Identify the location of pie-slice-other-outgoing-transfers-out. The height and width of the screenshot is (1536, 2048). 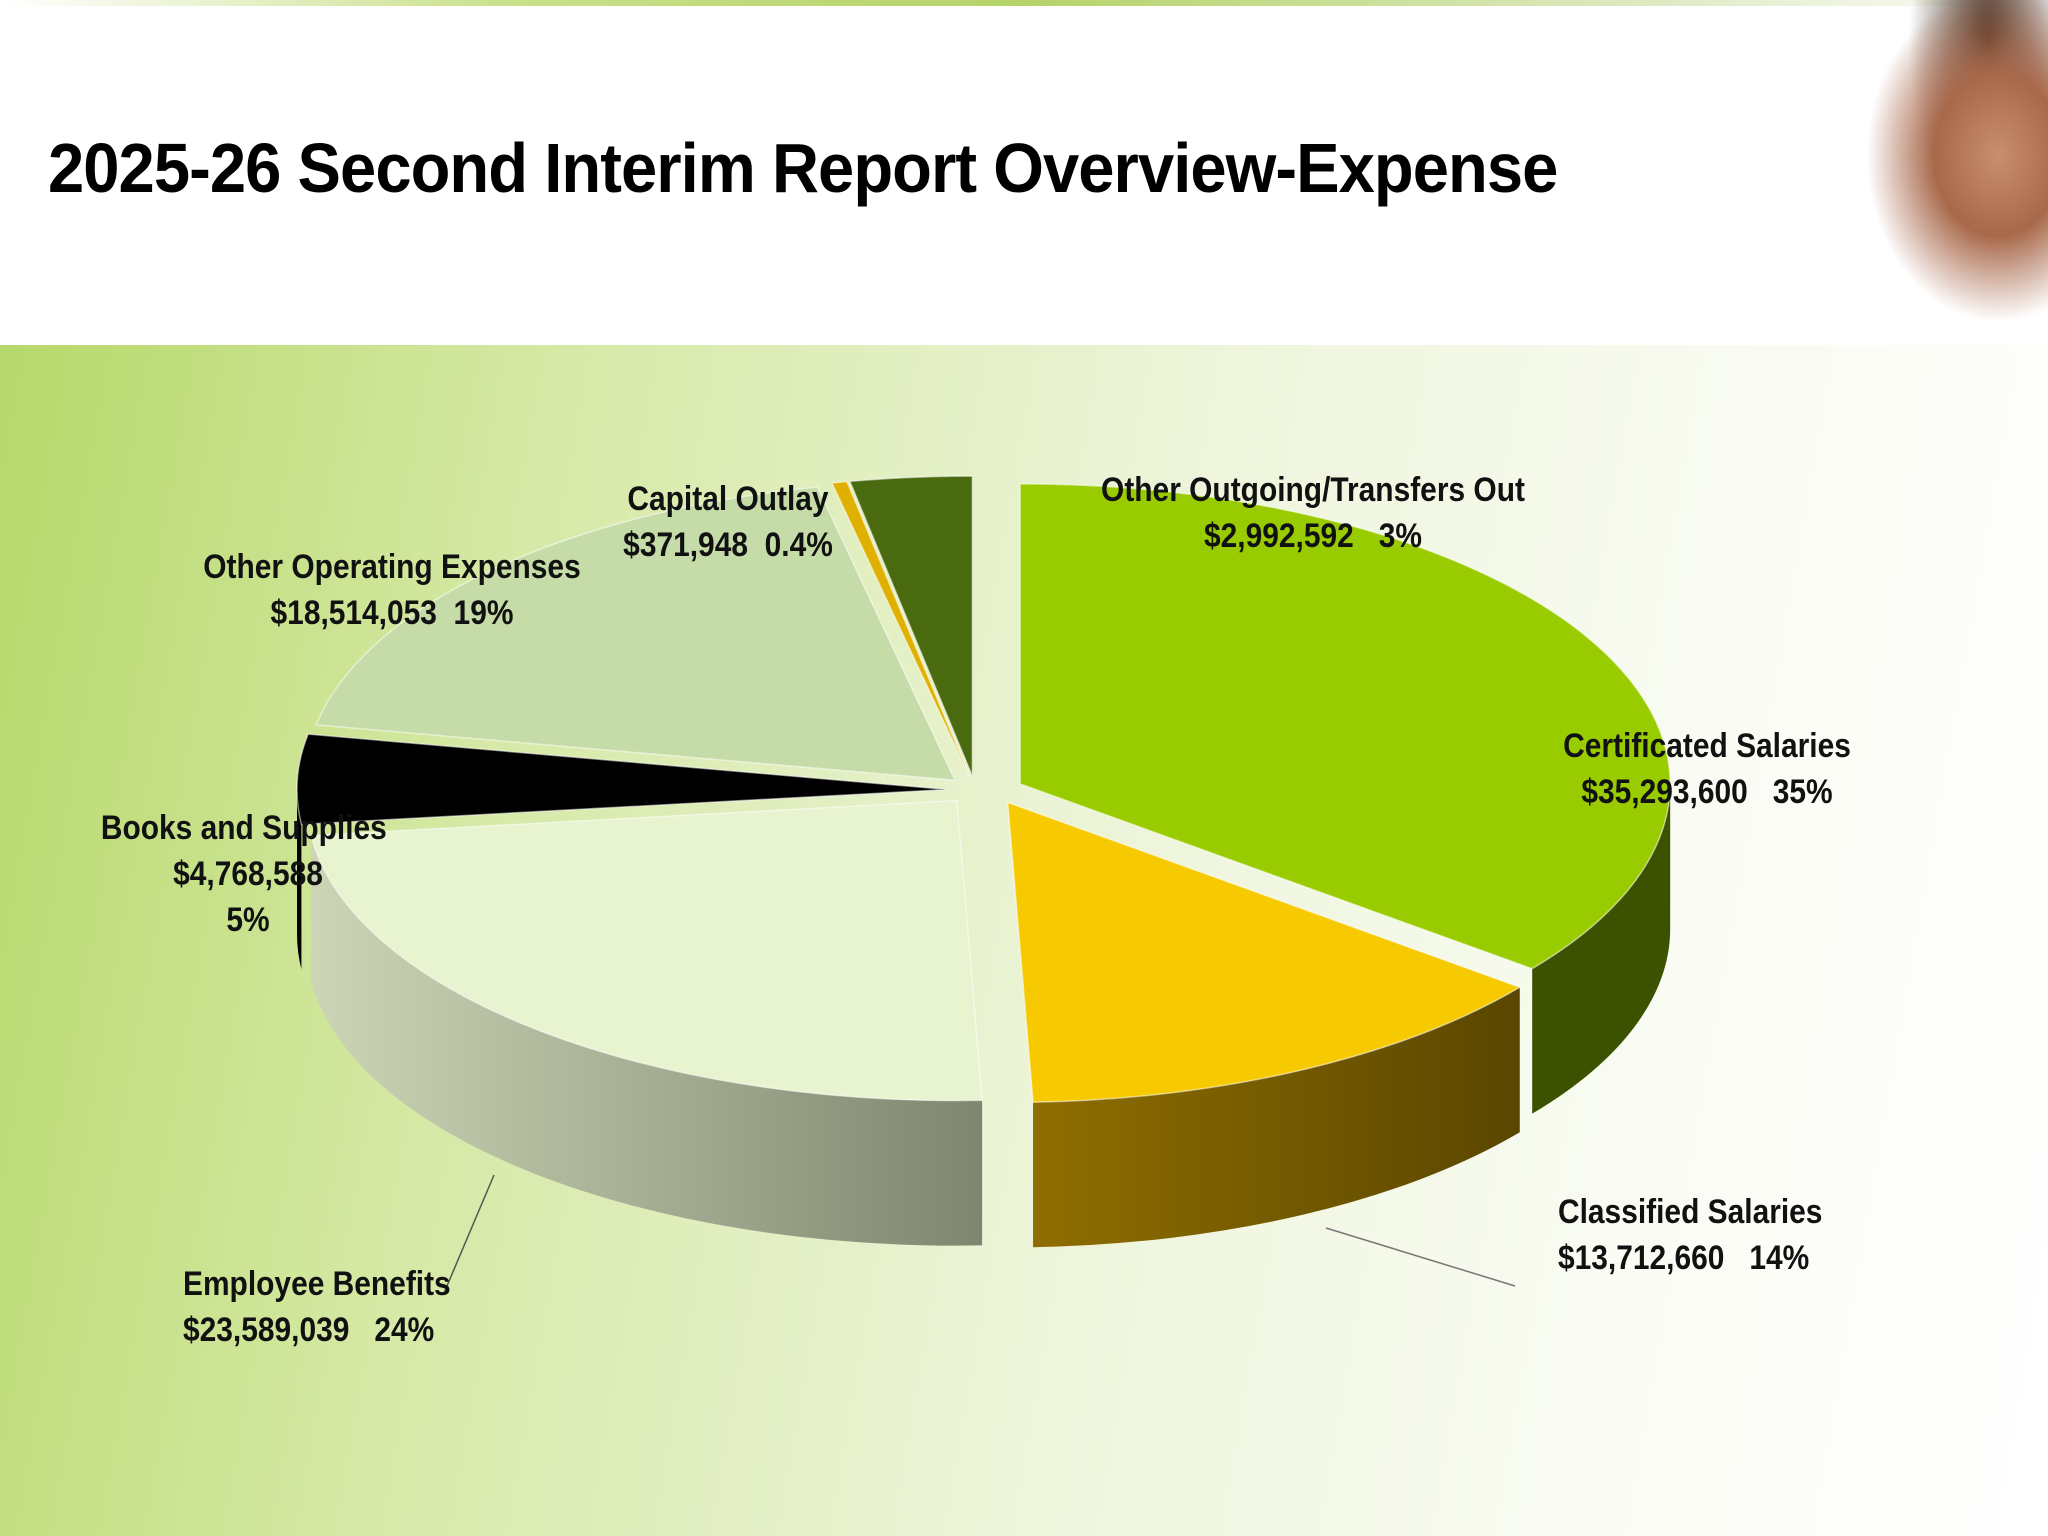
(911, 626).